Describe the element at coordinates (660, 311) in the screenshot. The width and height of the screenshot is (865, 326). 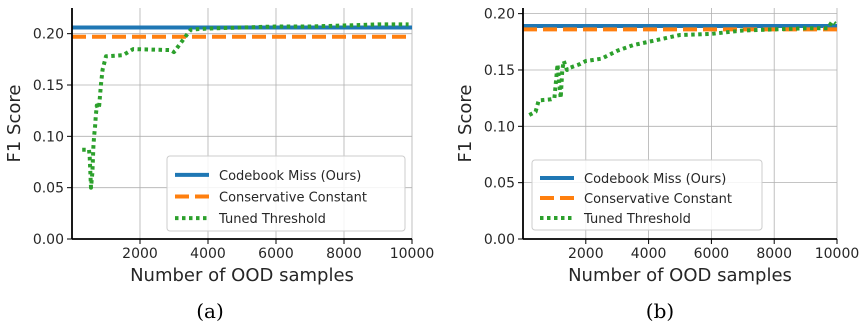
I see `panel-caption: (b)` at that location.